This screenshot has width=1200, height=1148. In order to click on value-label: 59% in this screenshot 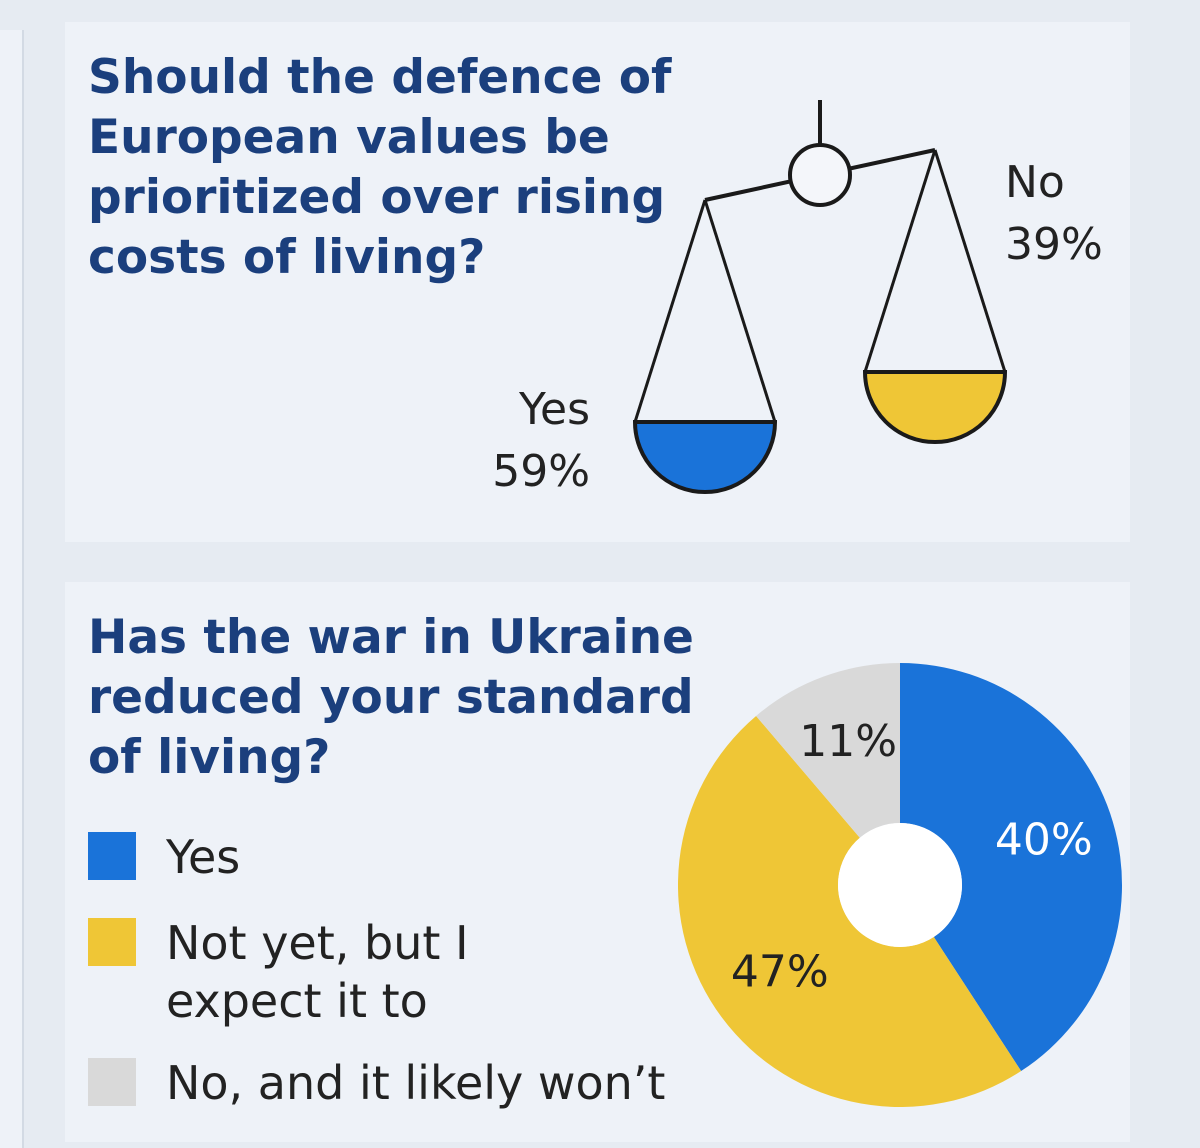, I will do `click(541, 471)`.